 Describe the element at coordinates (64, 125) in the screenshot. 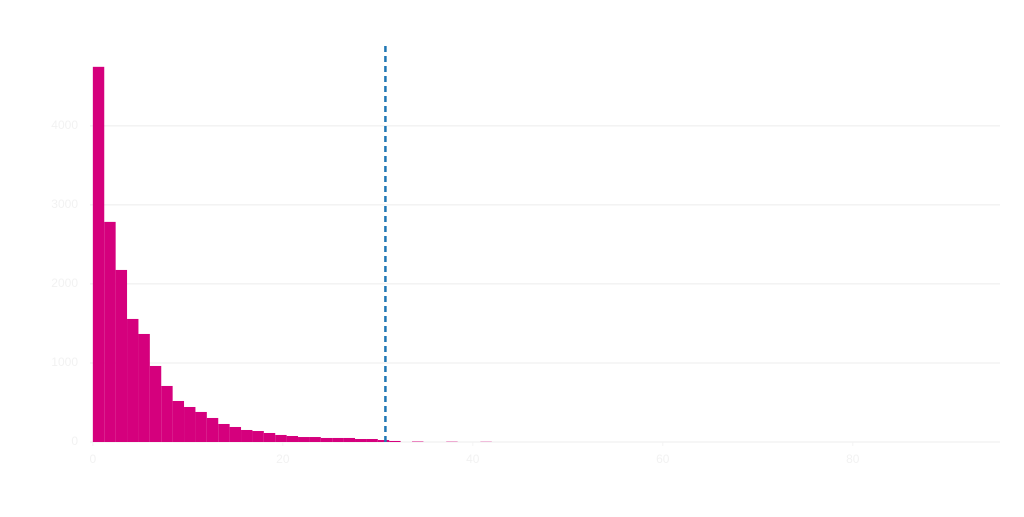

I see `y-tick-label: 4000` at that location.